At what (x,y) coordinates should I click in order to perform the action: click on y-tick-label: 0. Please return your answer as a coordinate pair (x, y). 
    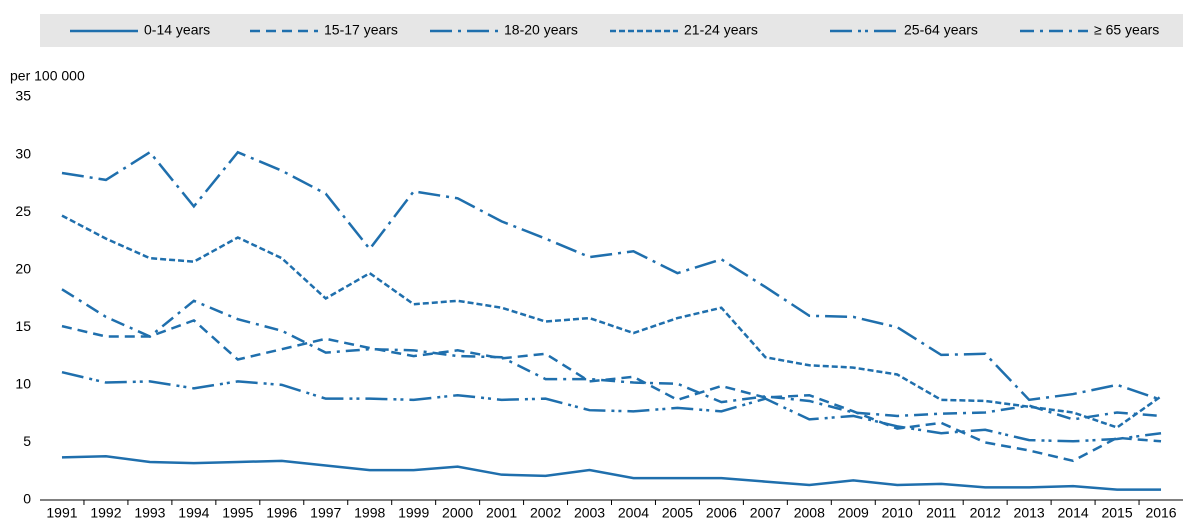
    Looking at the image, I should click on (27, 499).